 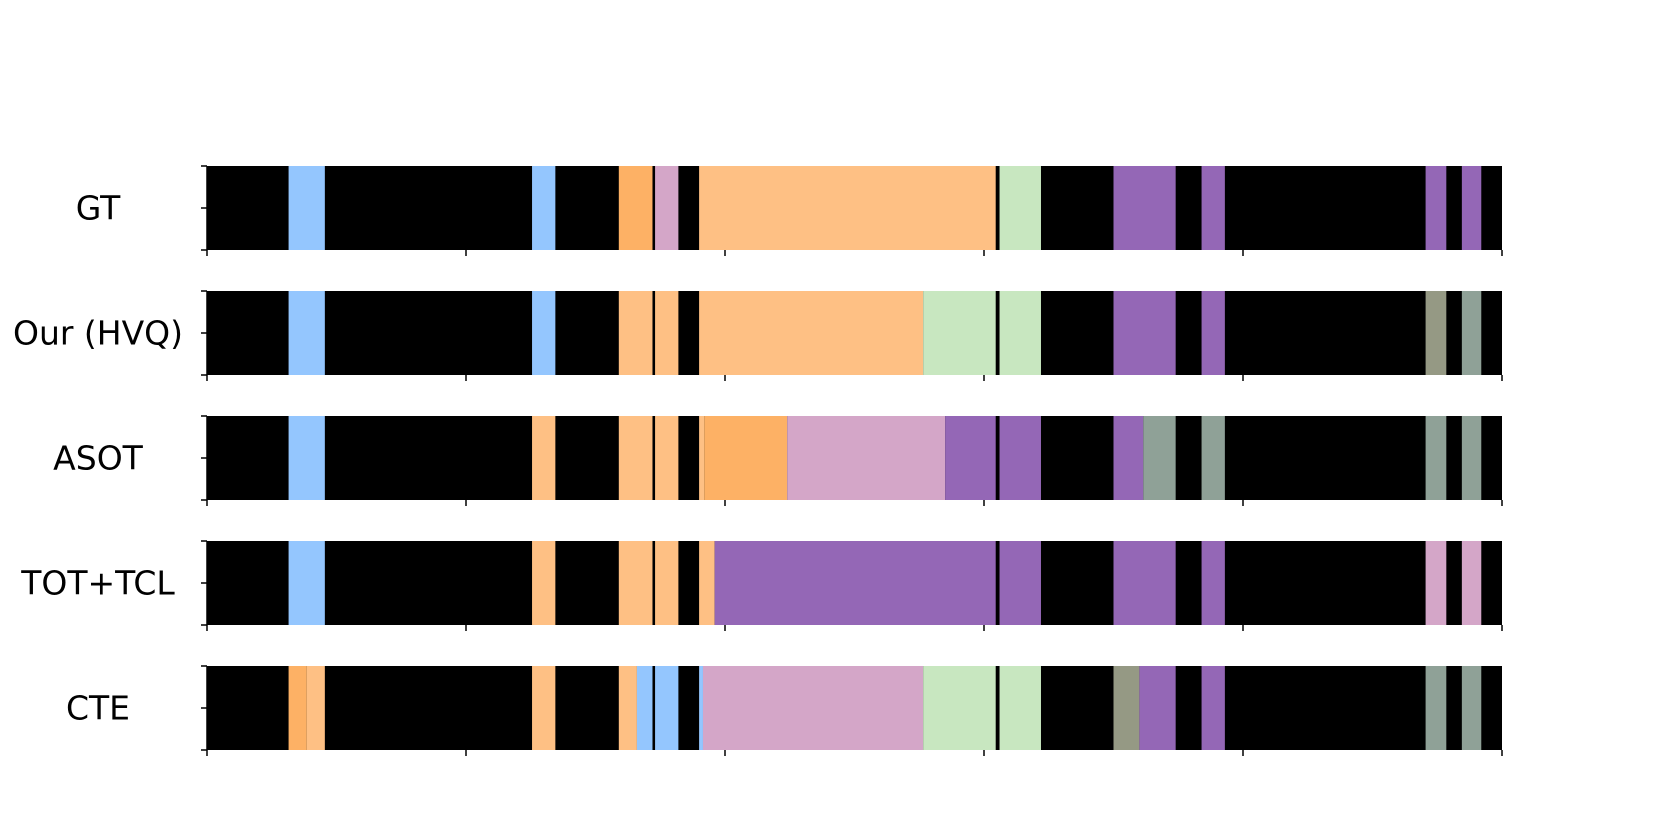 I want to click on row-label: ASOT, so click(x=98, y=458).